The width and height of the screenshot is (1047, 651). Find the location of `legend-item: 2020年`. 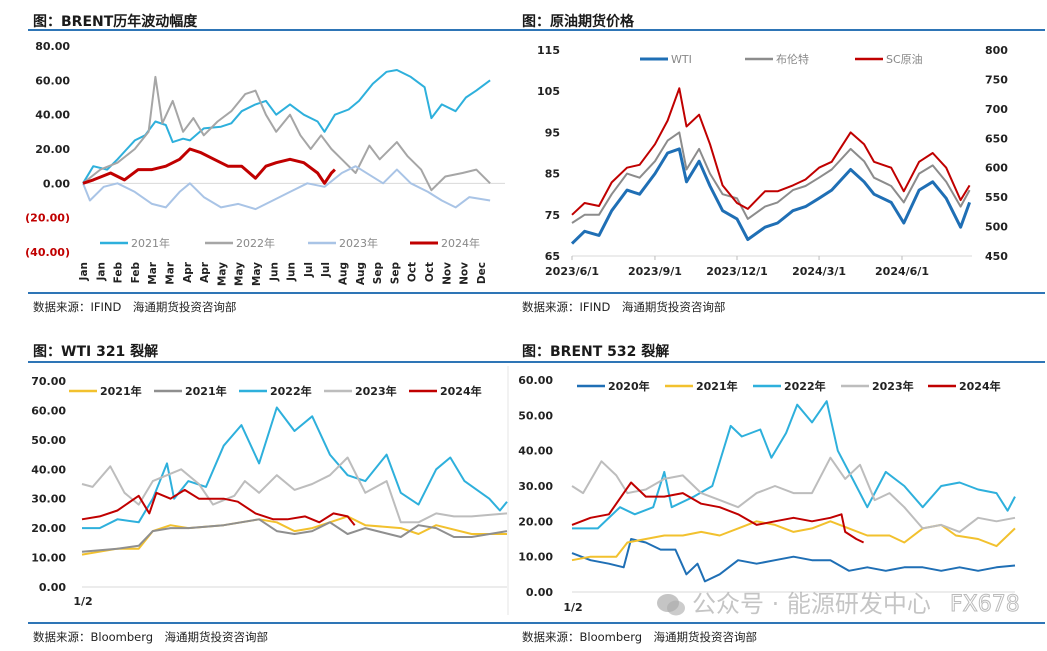

legend-item: 2020年 is located at coordinates (613, 386).